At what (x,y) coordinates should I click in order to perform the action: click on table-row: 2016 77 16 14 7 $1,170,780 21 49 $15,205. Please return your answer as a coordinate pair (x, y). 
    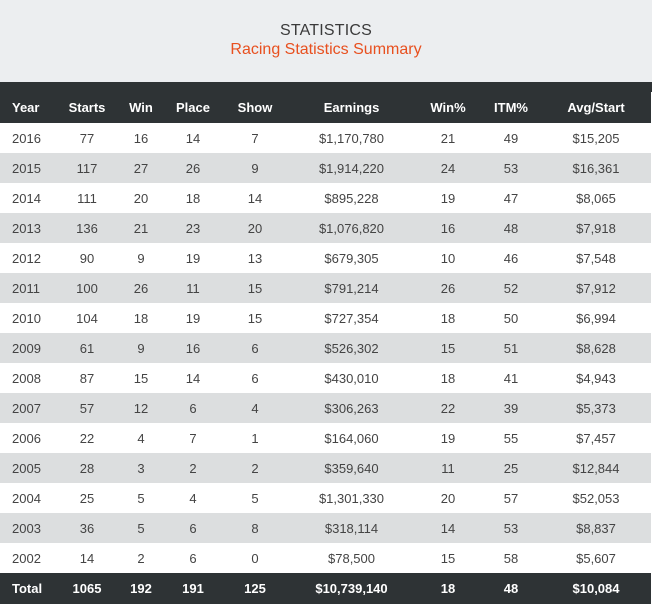
    Looking at the image, I should click on (325, 138).